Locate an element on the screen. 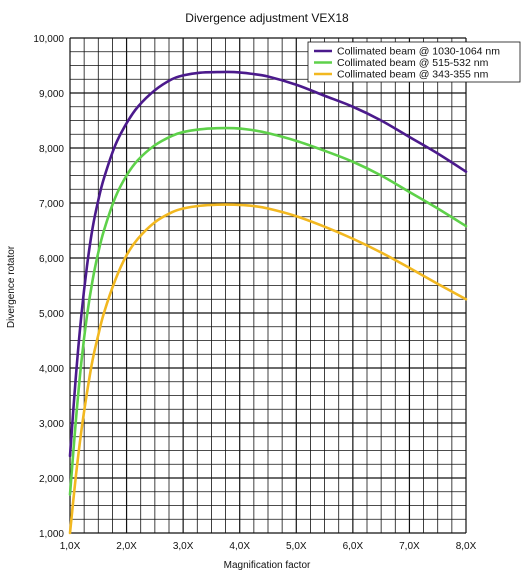 Image resolution: width=528 pixels, height=577 pixels. y-tick-label: 4,000 is located at coordinates (51, 369).